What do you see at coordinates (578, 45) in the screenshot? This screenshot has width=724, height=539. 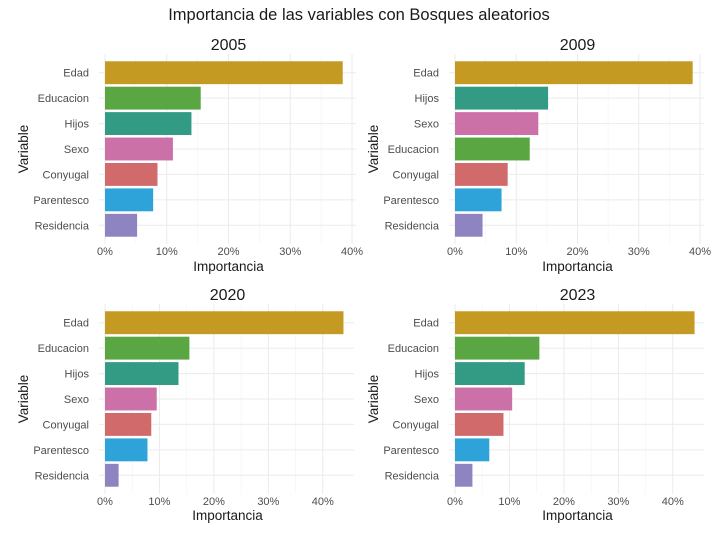 I see `panel-title: 2009` at bounding box center [578, 45].